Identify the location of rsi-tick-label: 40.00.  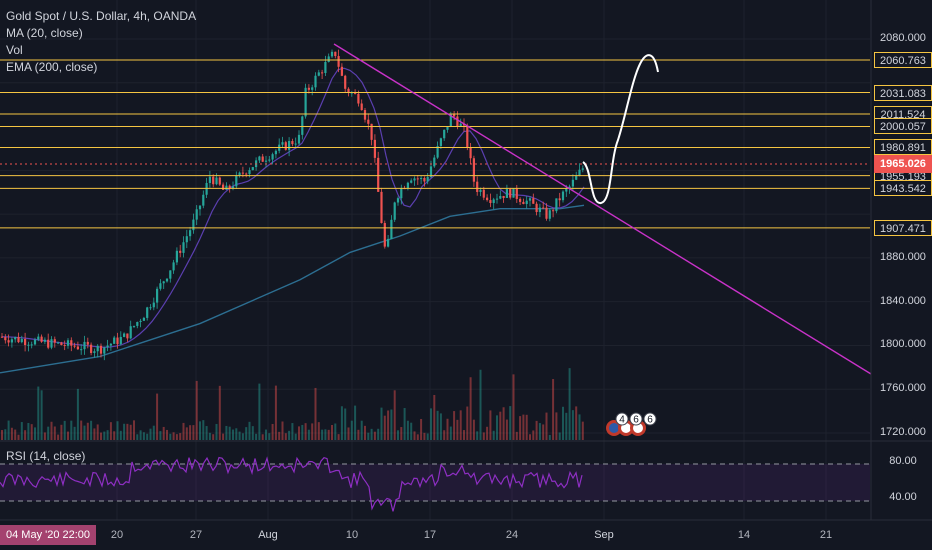
(903, 497).